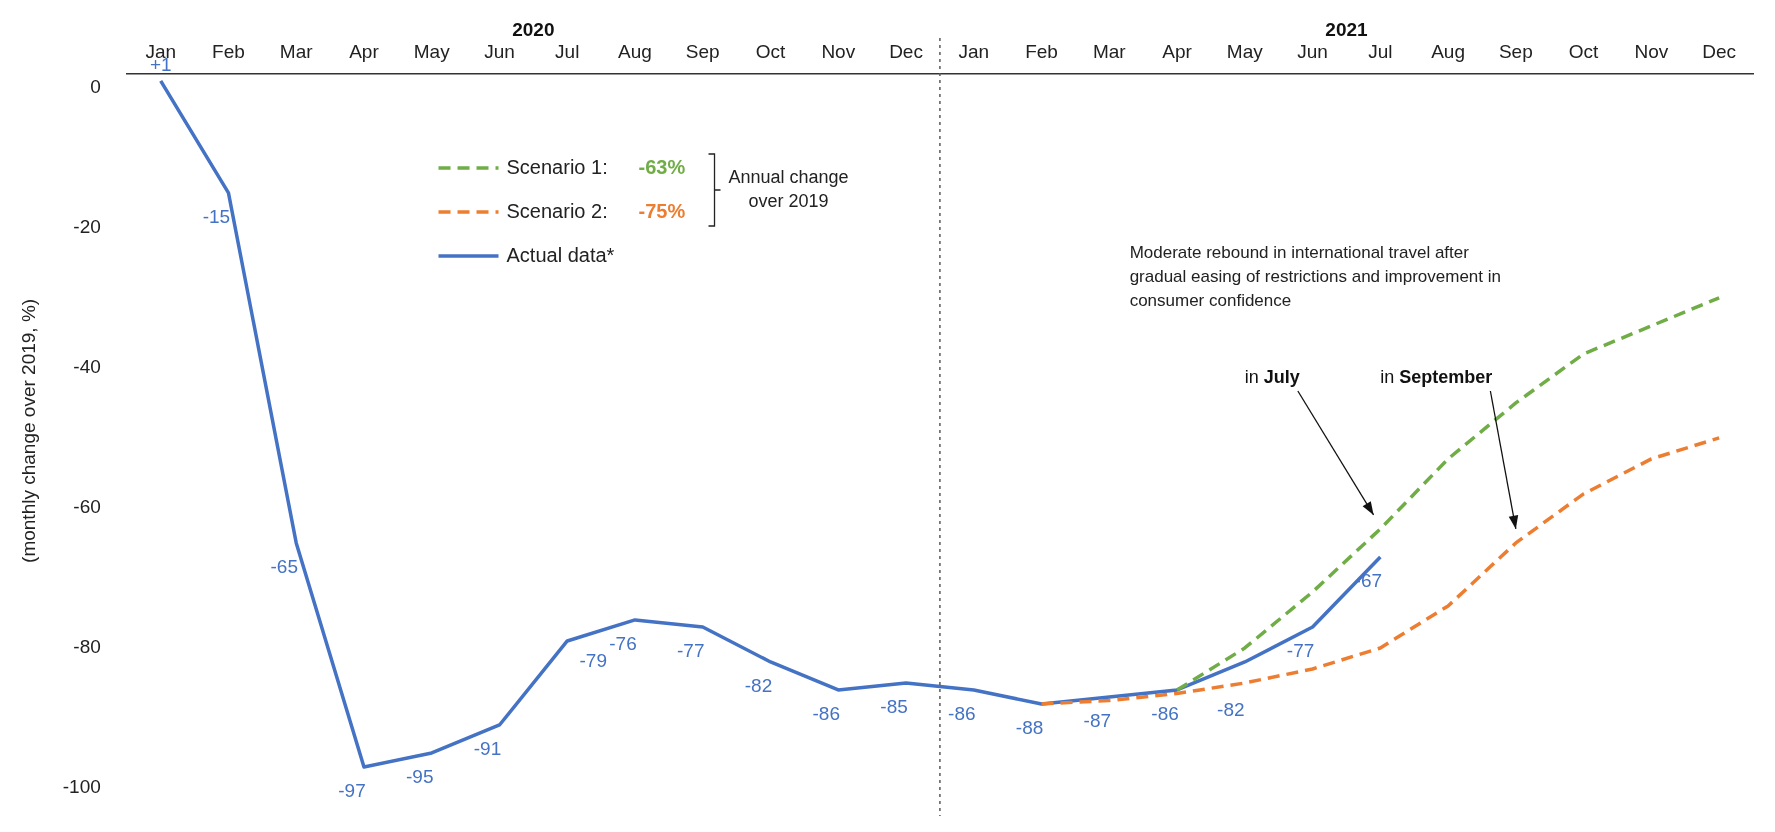  What do you see at coordinates (487, 748) in the screenshot?
I see `data-label: -91` at bounding box center [487, 748].